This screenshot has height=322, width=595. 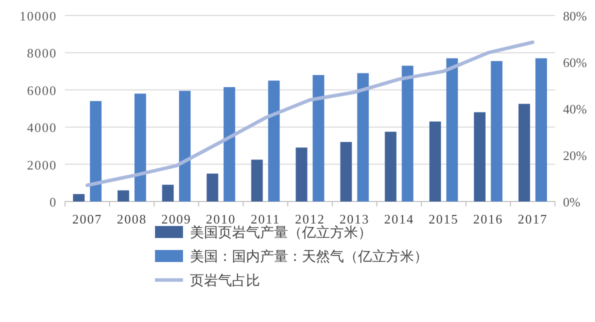 What do you see at coordinates (42, 90) in the screenshot?
I see `y-tick-label: 6000` at bounding box center [42, 90].